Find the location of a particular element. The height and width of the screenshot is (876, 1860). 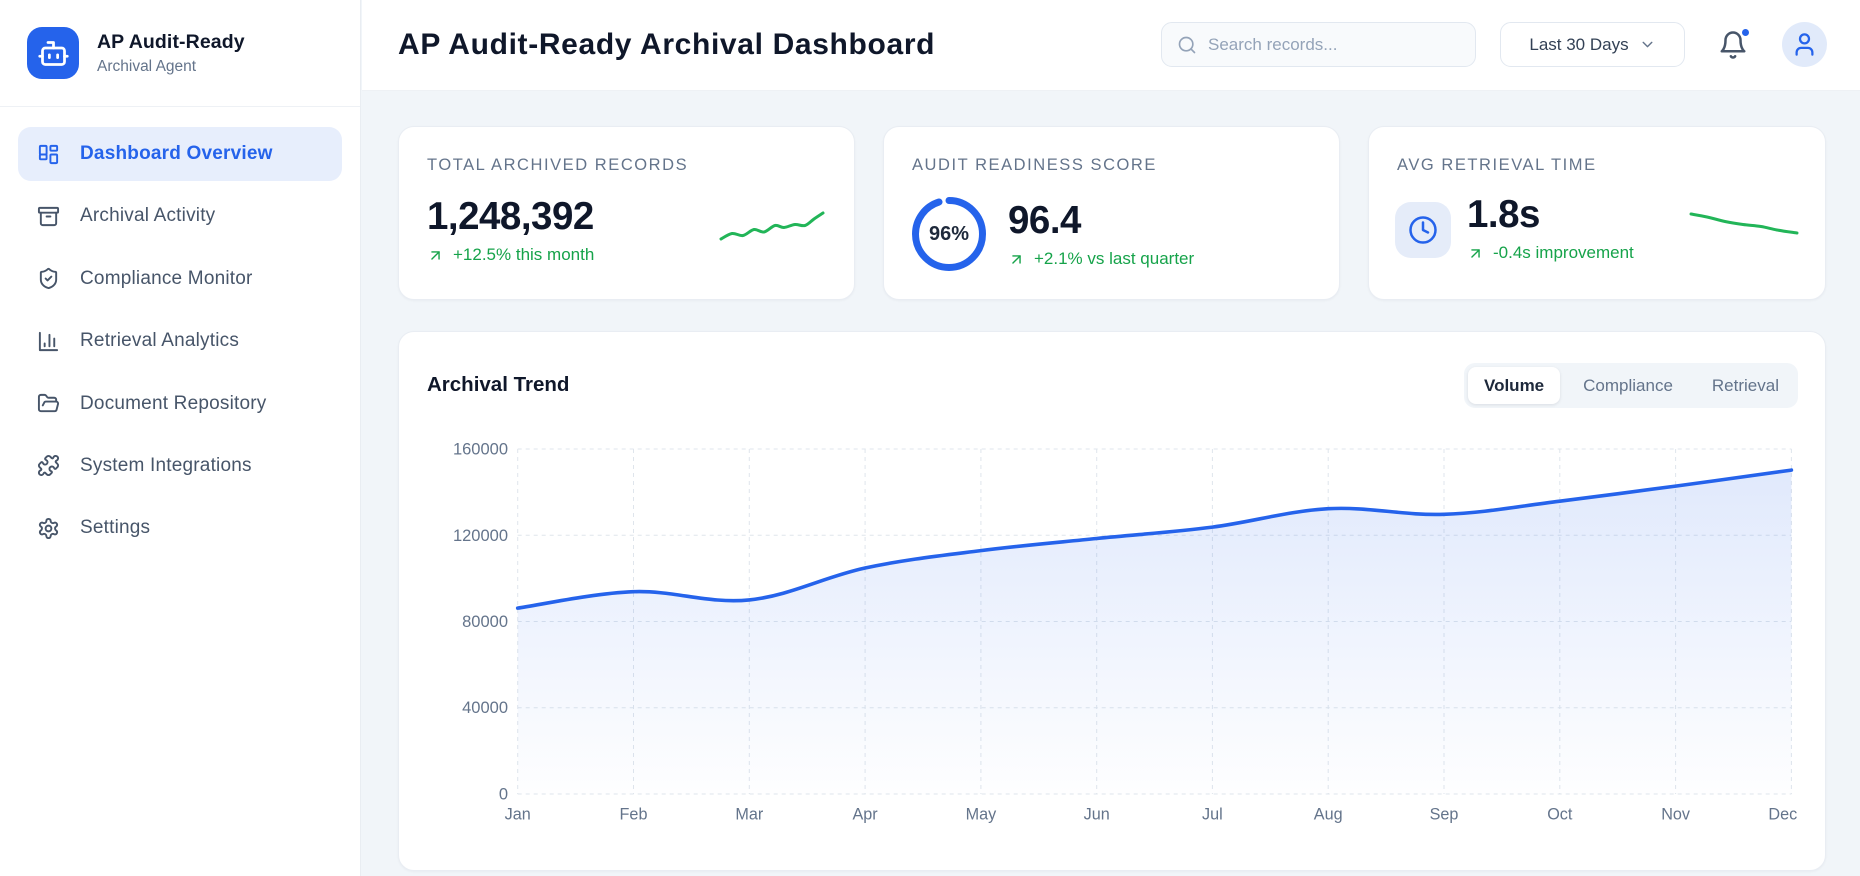

svg-text: Mar is located at coordinates (749, 815).